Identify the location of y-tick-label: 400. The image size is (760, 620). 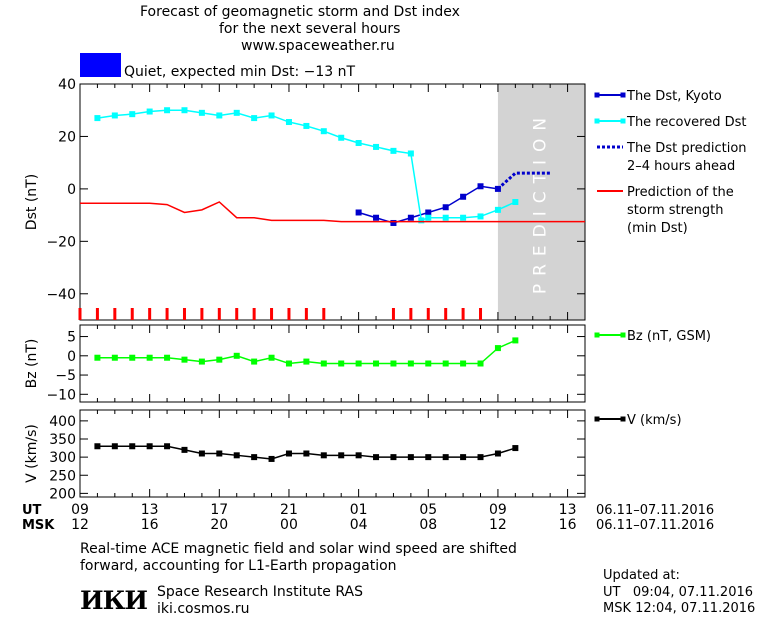
(62, 422).